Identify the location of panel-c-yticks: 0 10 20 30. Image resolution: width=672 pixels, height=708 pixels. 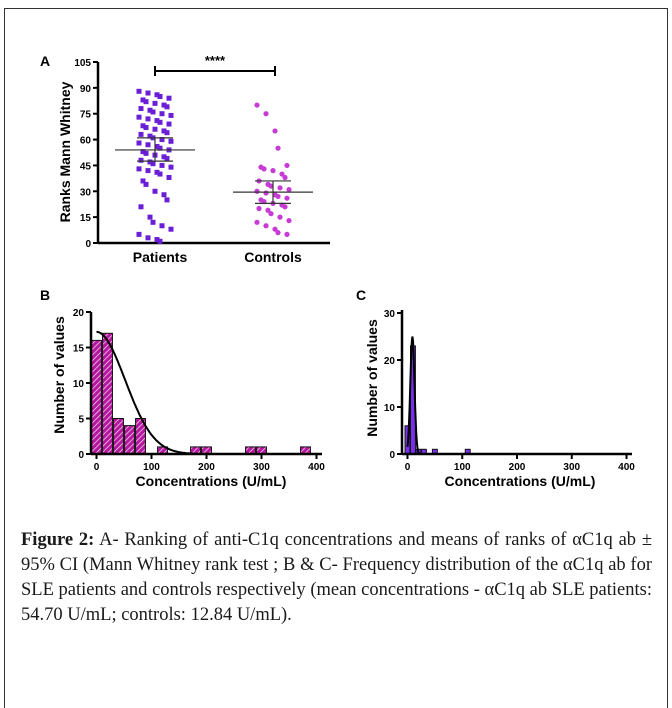
(393, 385).